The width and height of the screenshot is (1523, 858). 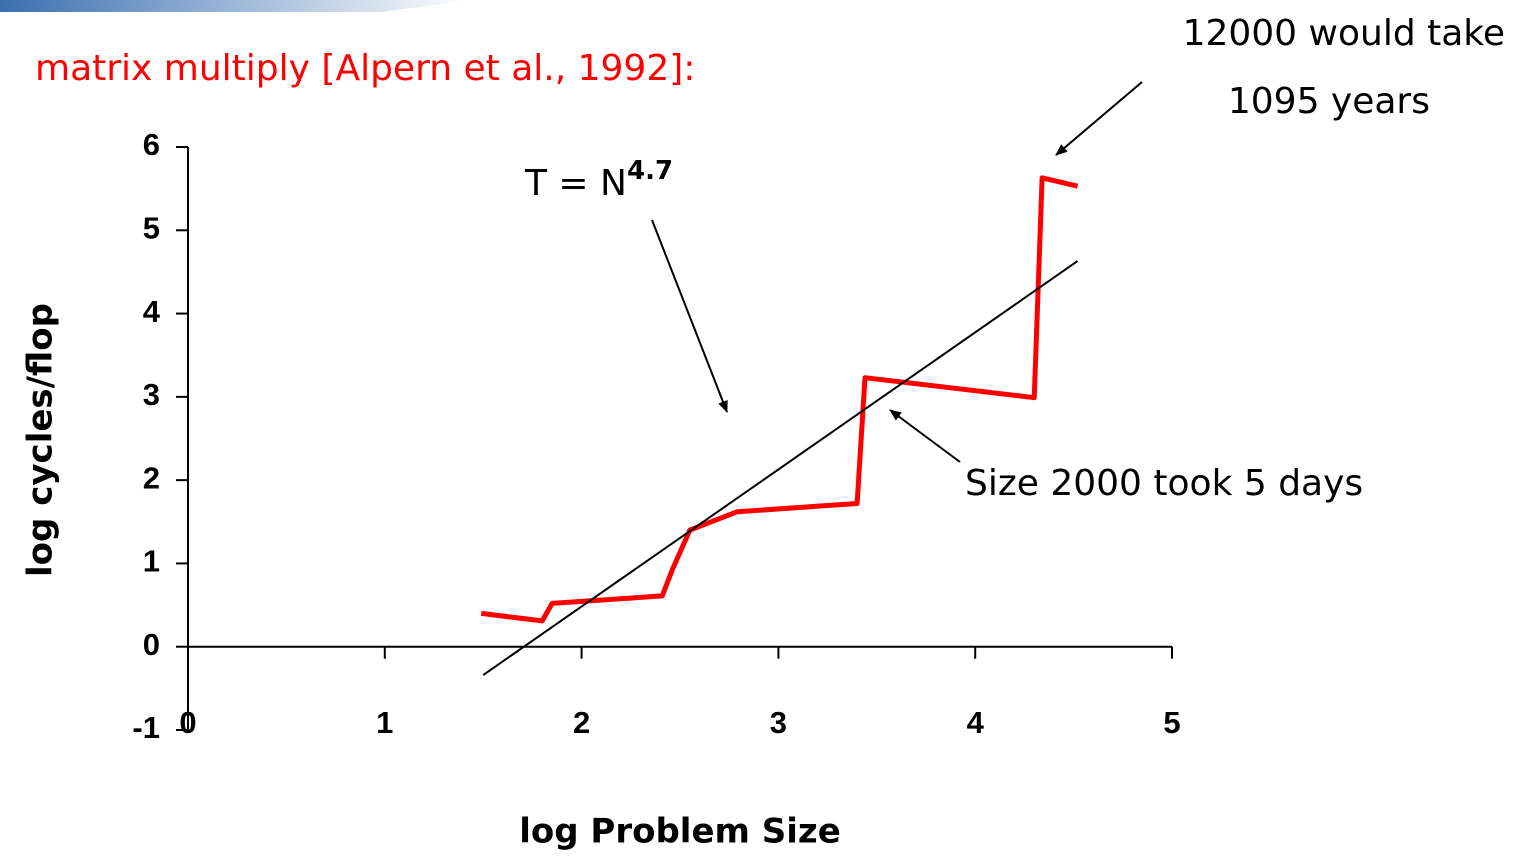 What do you see at coordinates (1164, 483) in the screenshot?
I see `annotation: Size 2000 took 5 days` at bounding box center [1164, 483].